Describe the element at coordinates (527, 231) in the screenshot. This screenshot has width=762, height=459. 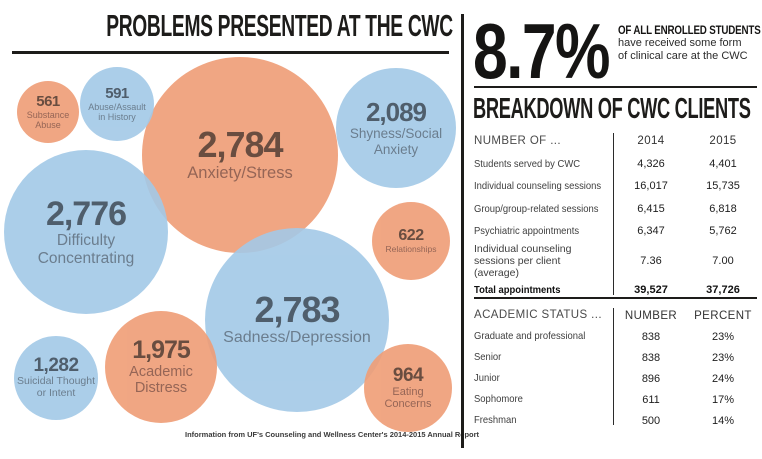
I see `row-label: Psychiatric appointments` at that location.